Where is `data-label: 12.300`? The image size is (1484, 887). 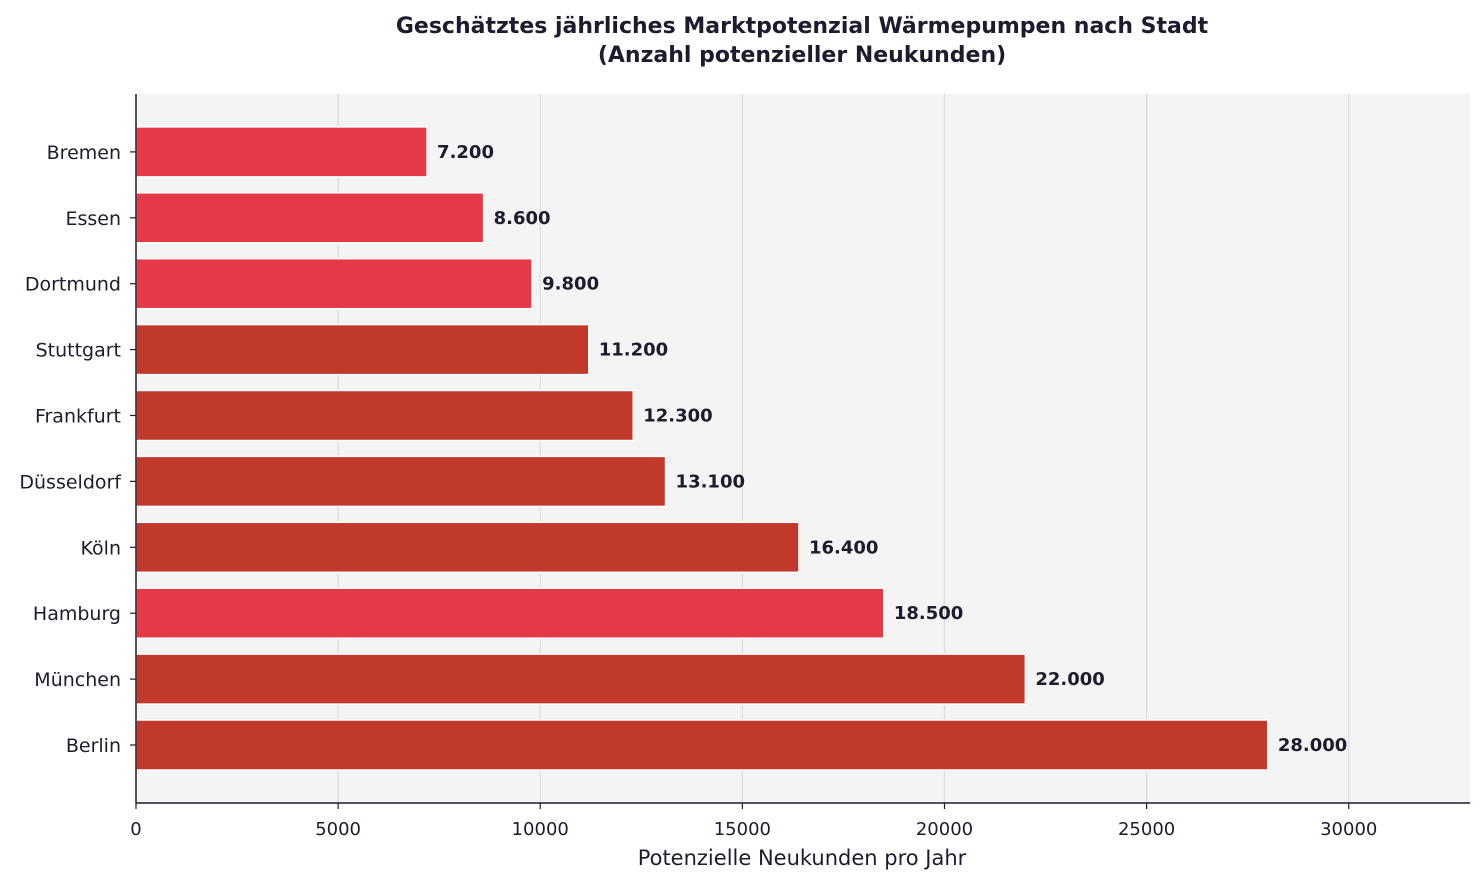 data-label: 12.300 is located at coordinates (677, 416).